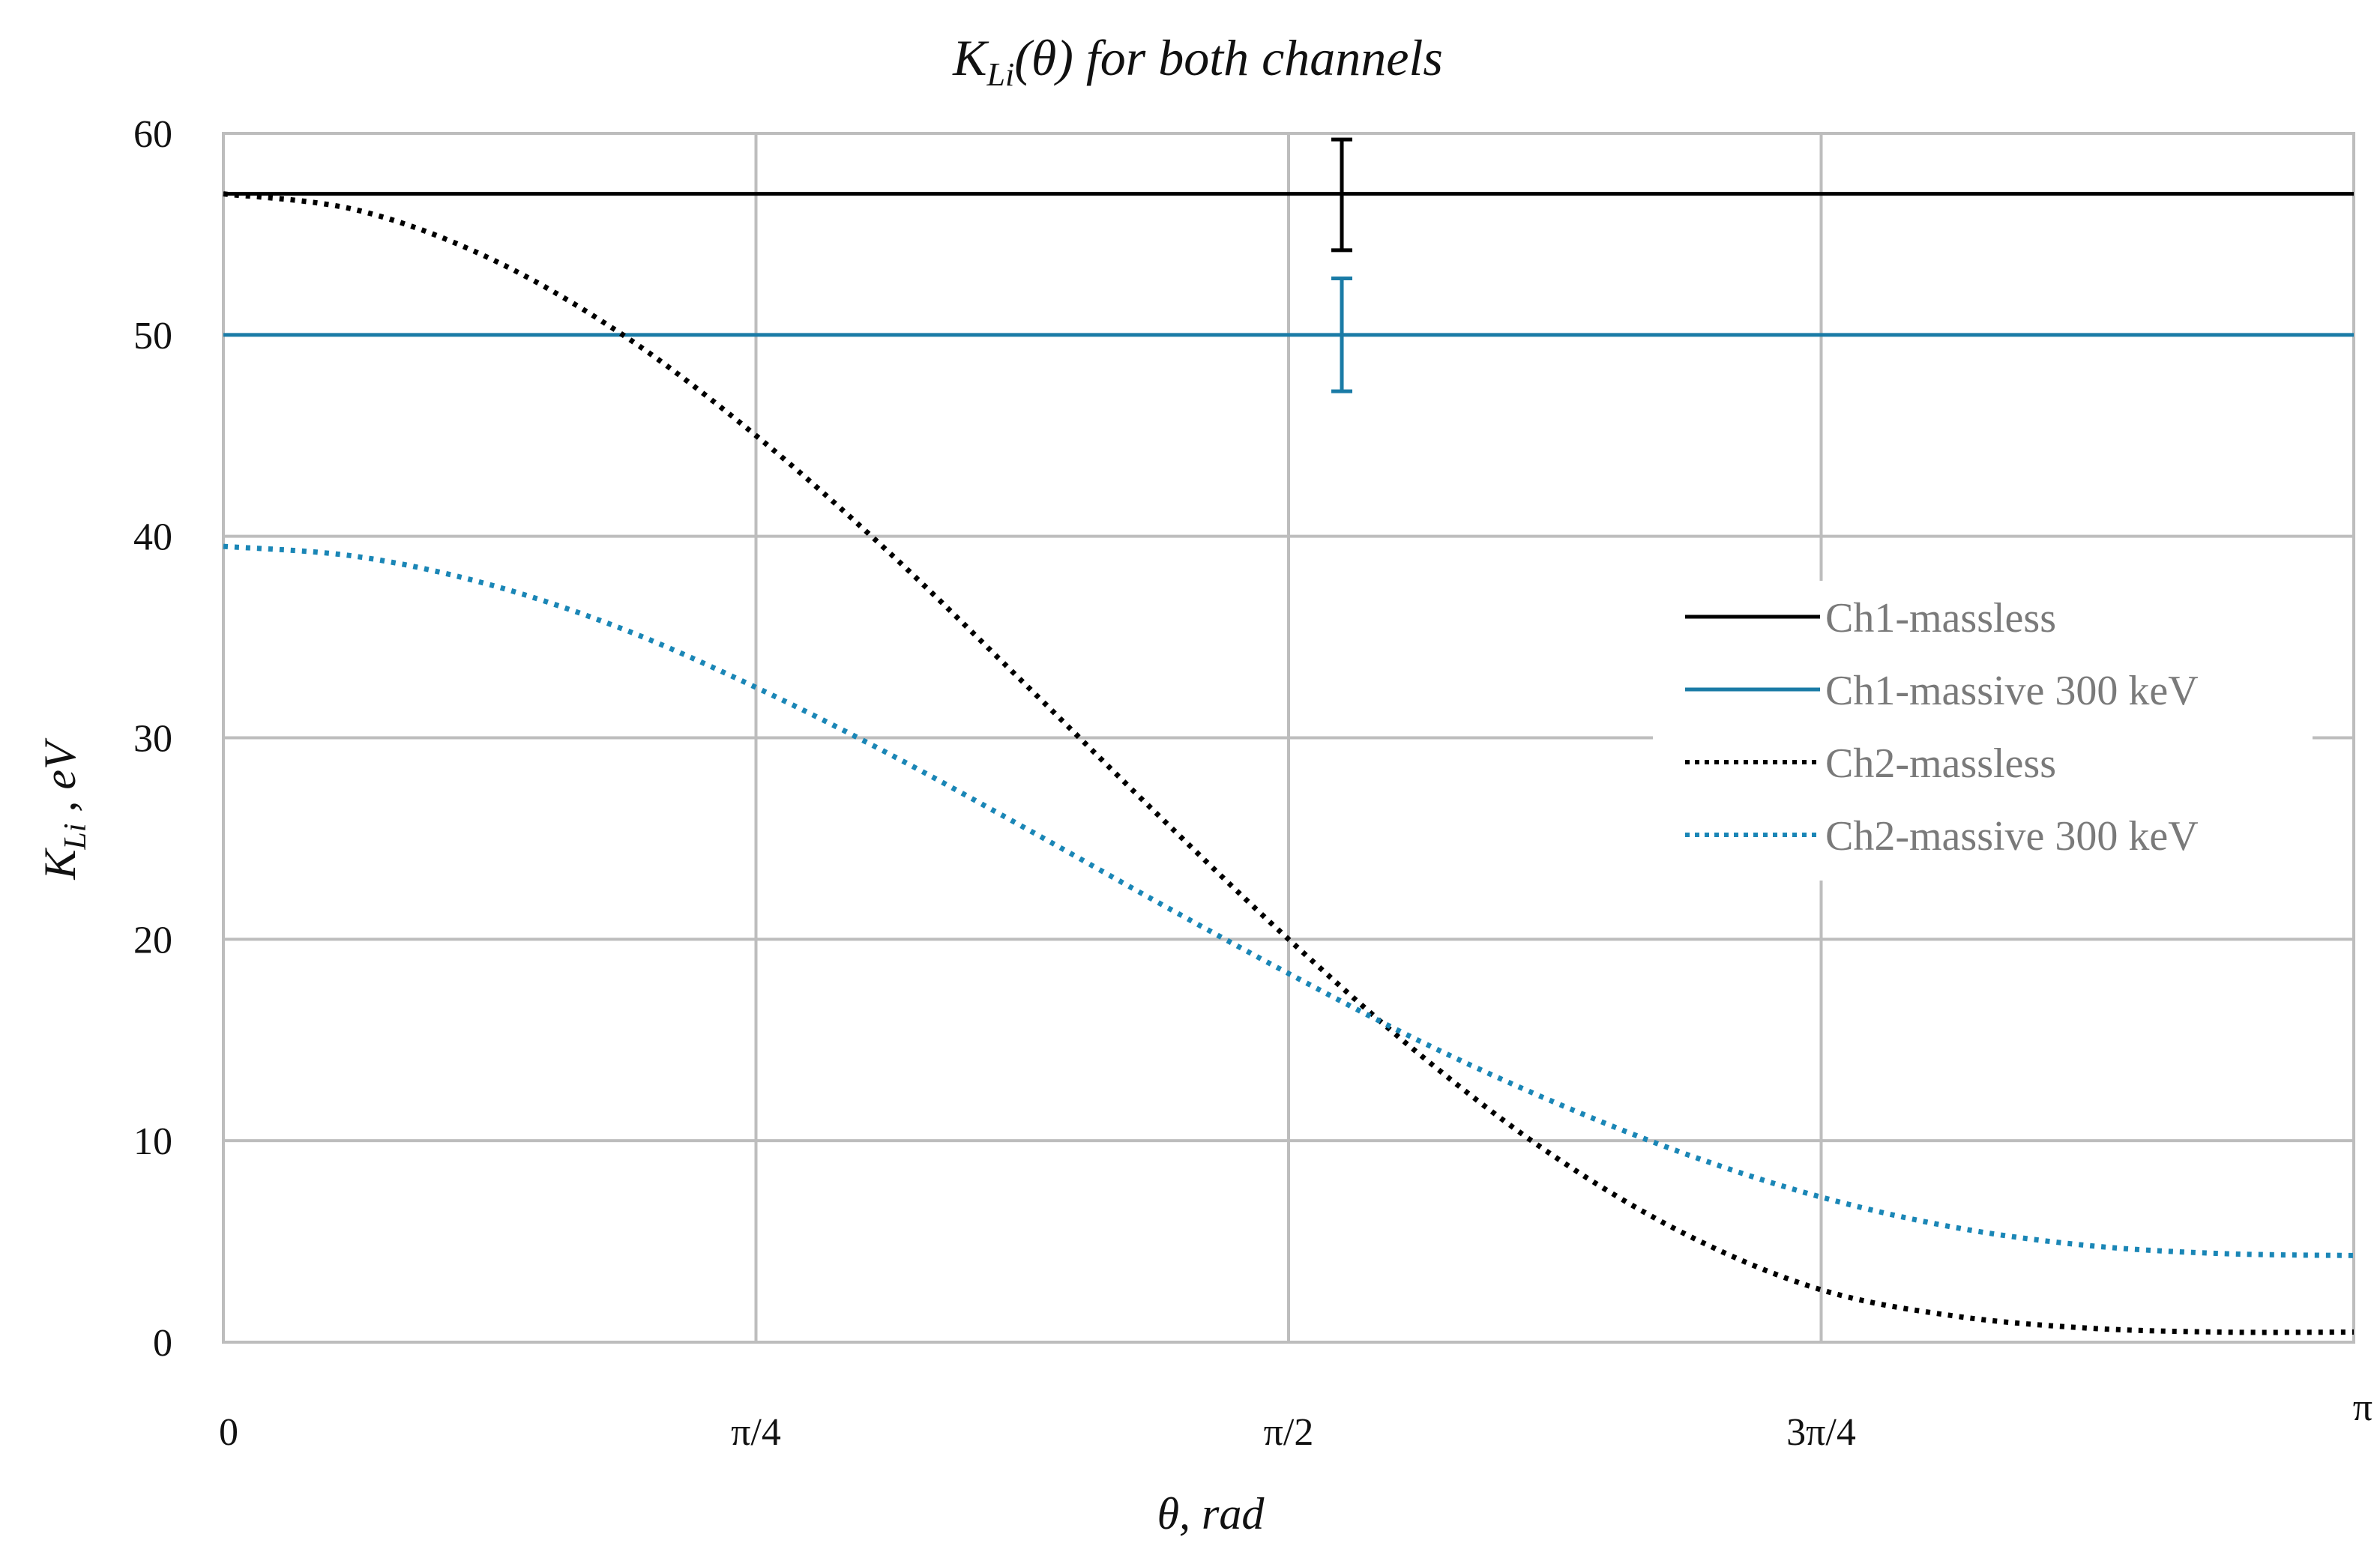 The width and height of the screenshot is (2380, 1552). I want to click on x-tick-labels: 0 π/4 π/2 3π/4 π, so click(1296, 1420).